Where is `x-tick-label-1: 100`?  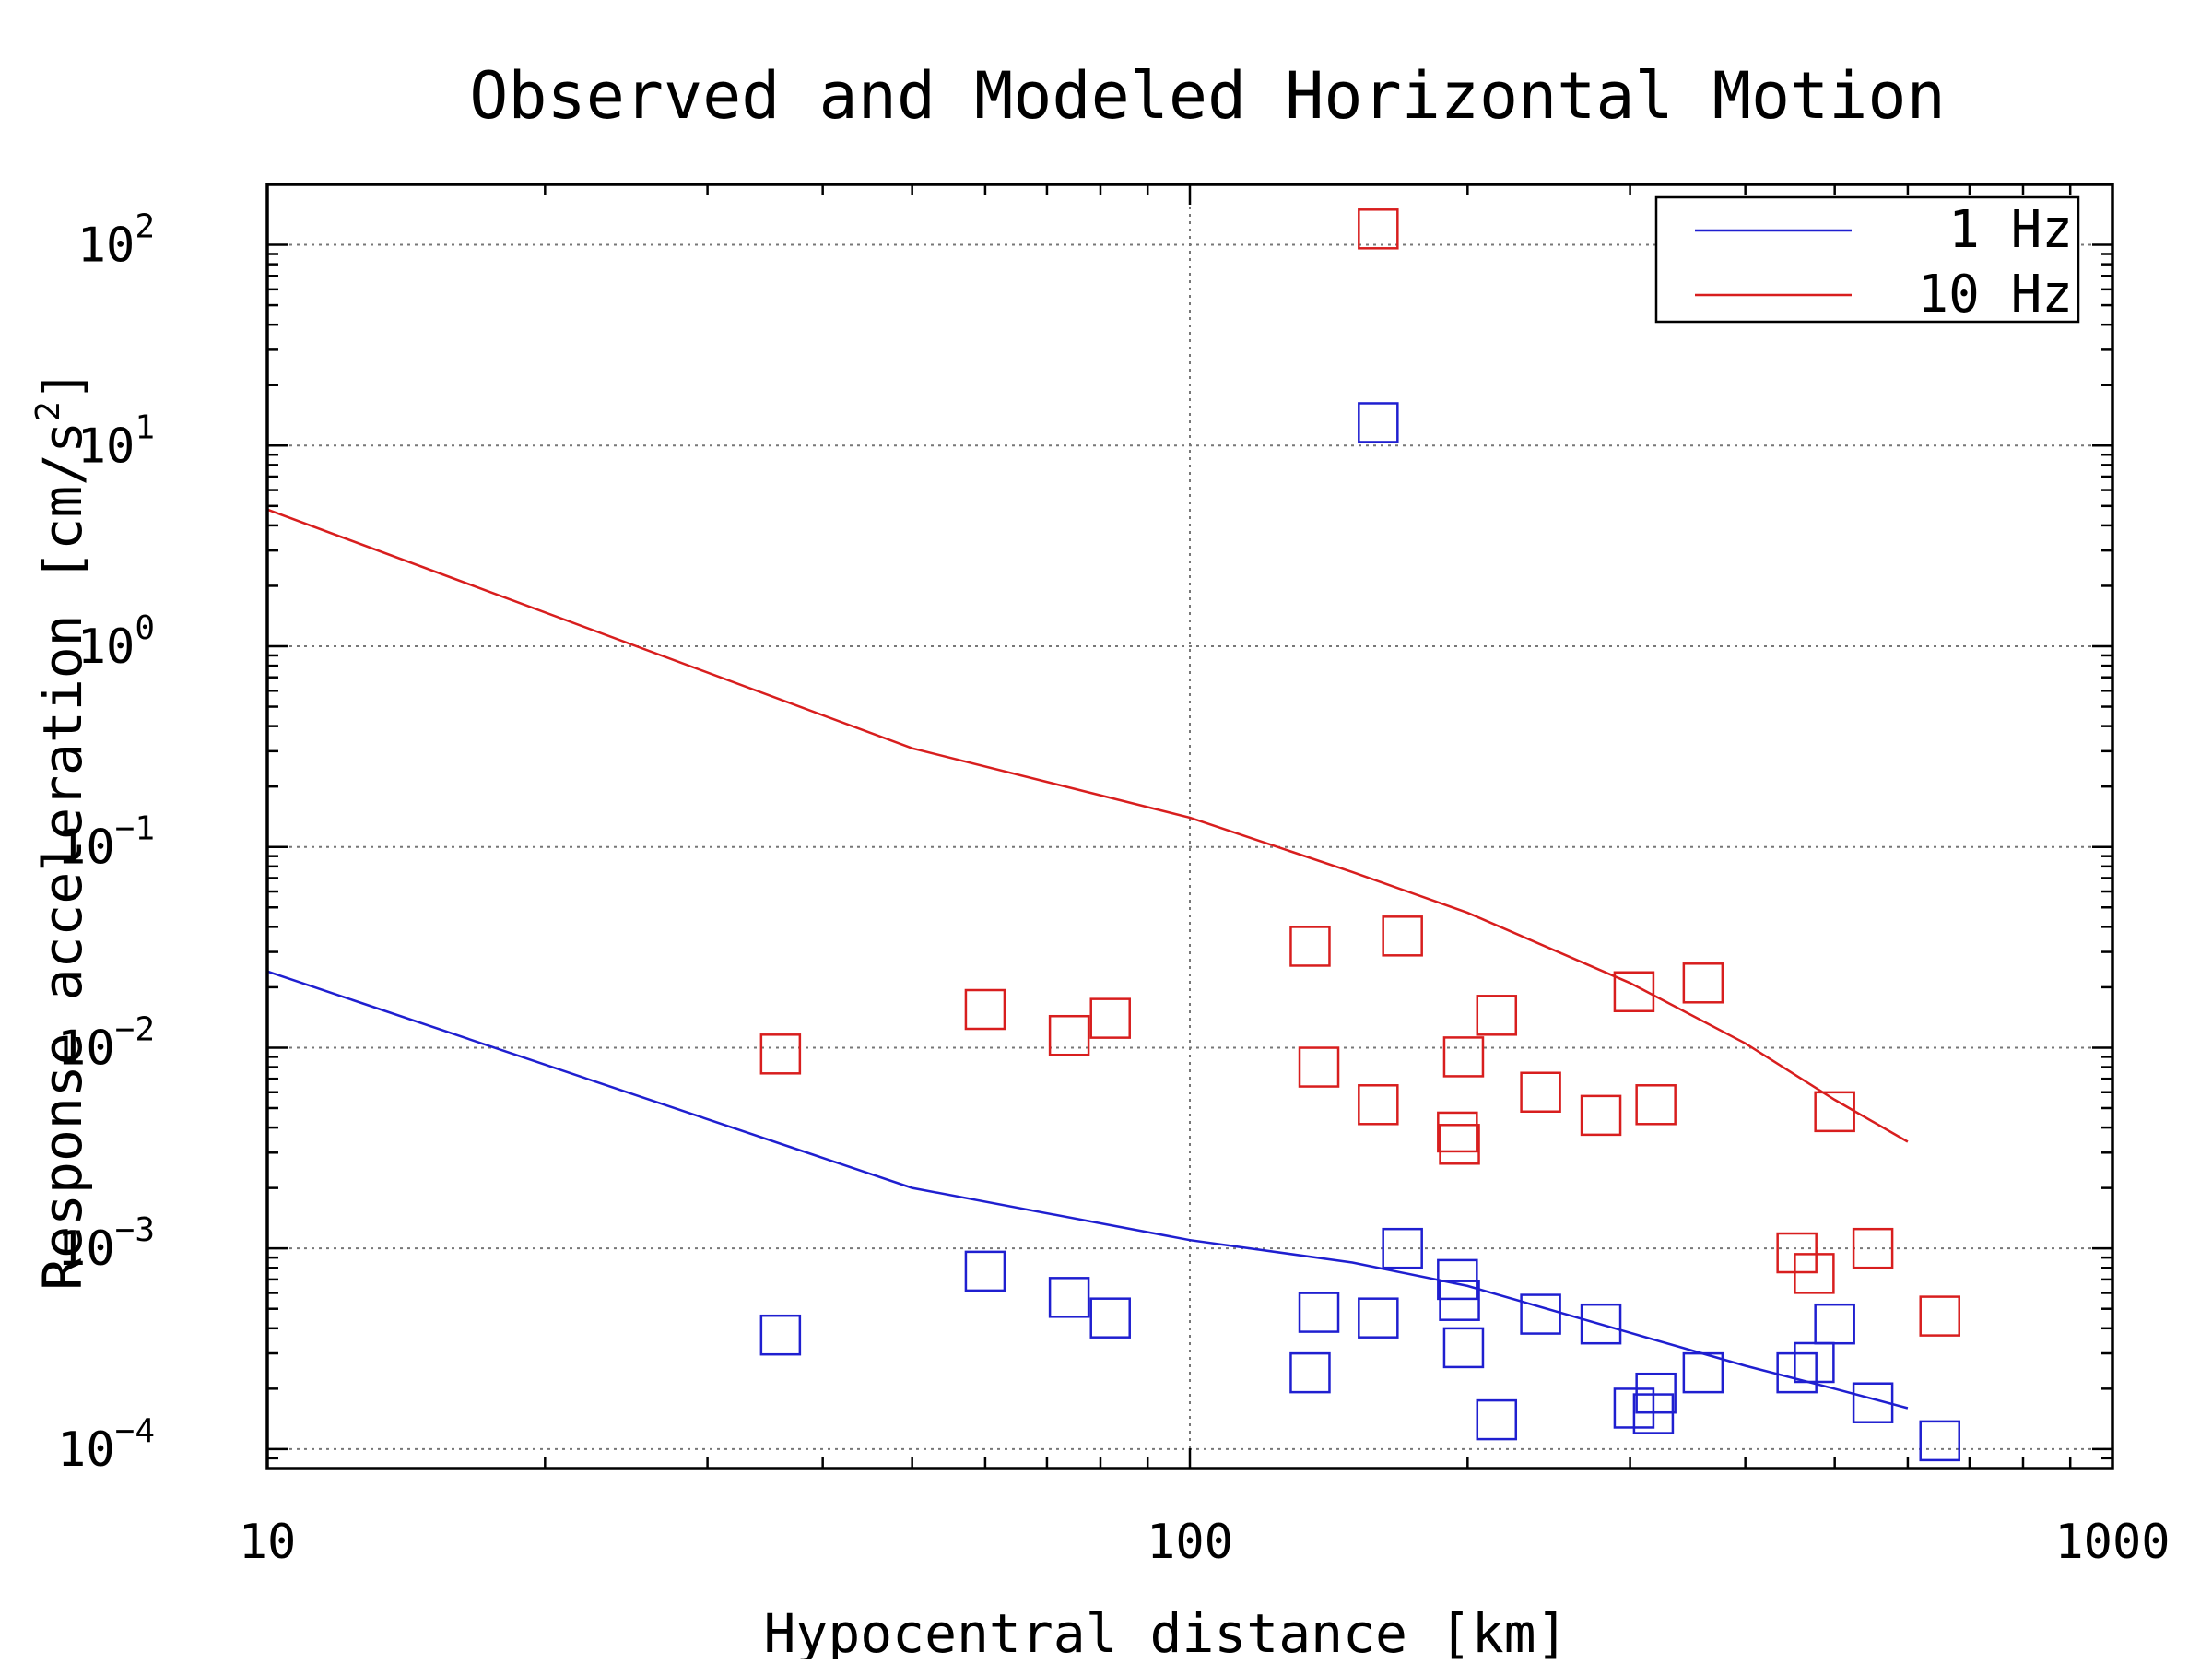
x-tick-label-1: 100 is located at coordinates (1190, 1542).